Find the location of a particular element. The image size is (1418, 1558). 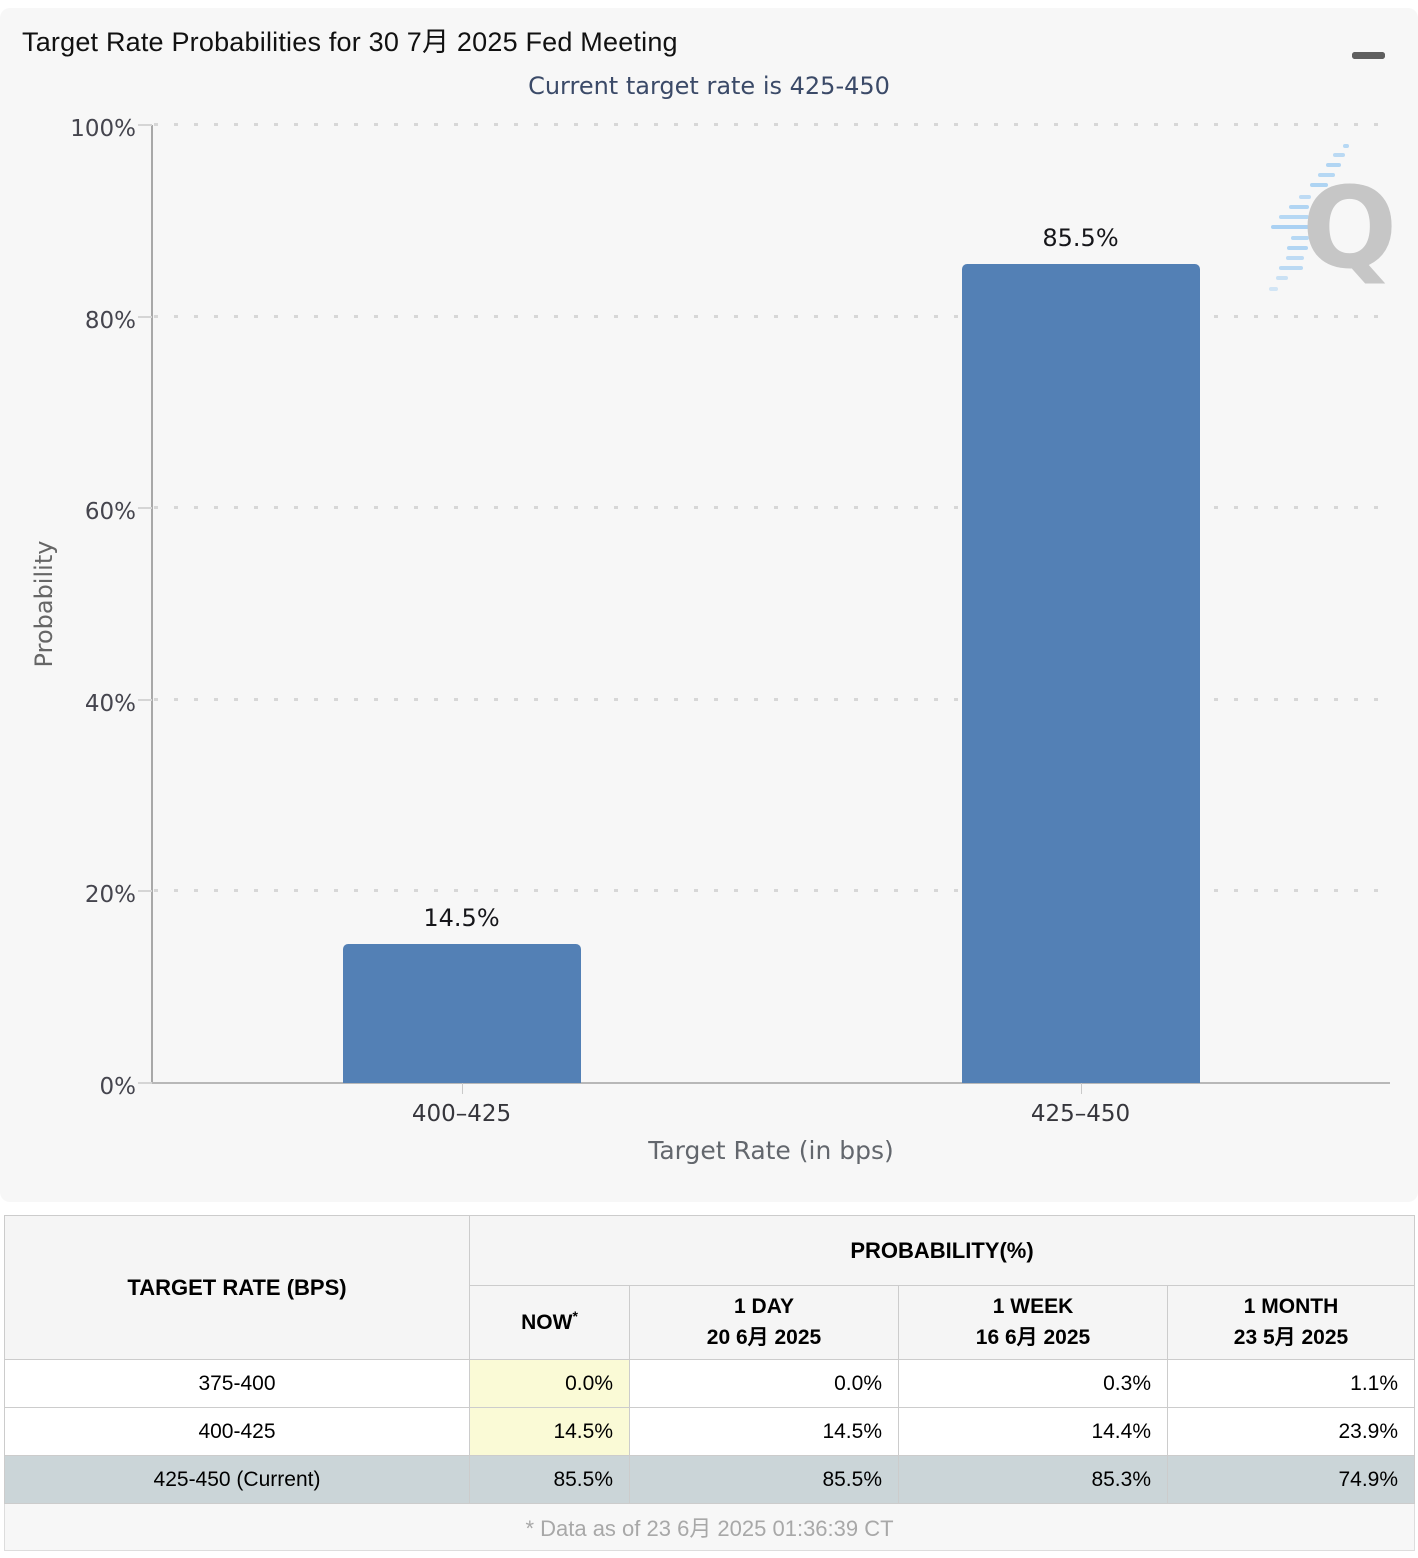

1month-value-cell: 74.9% is located at coordinates (1291, 1479).